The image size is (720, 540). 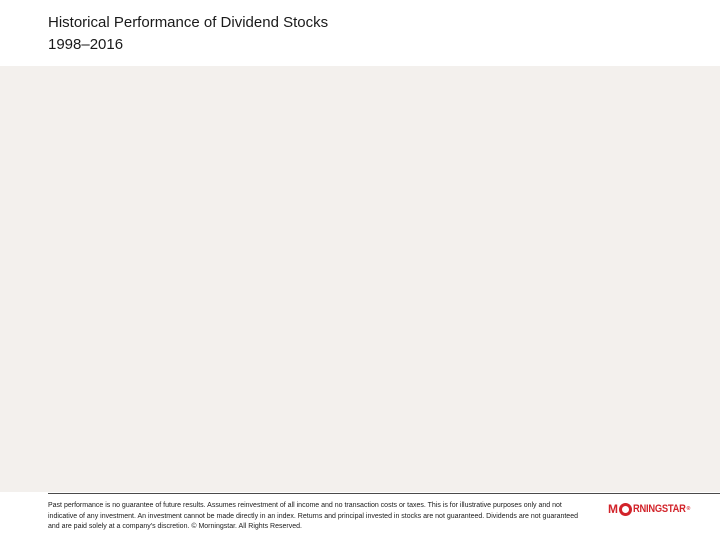 I want to click on logo-wordmark: RNINGSTAR, so click(x=659, y=509).